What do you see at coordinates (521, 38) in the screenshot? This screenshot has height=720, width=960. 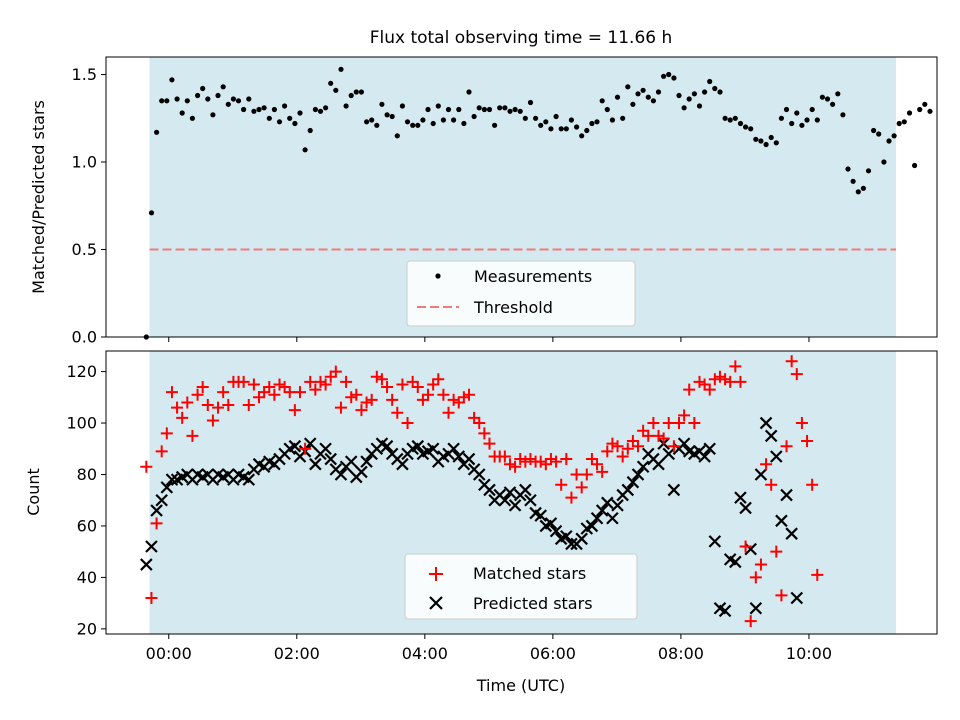 I see `chart-title: Flux total observing time = 11.66 h` at bounding box center [521, 38].